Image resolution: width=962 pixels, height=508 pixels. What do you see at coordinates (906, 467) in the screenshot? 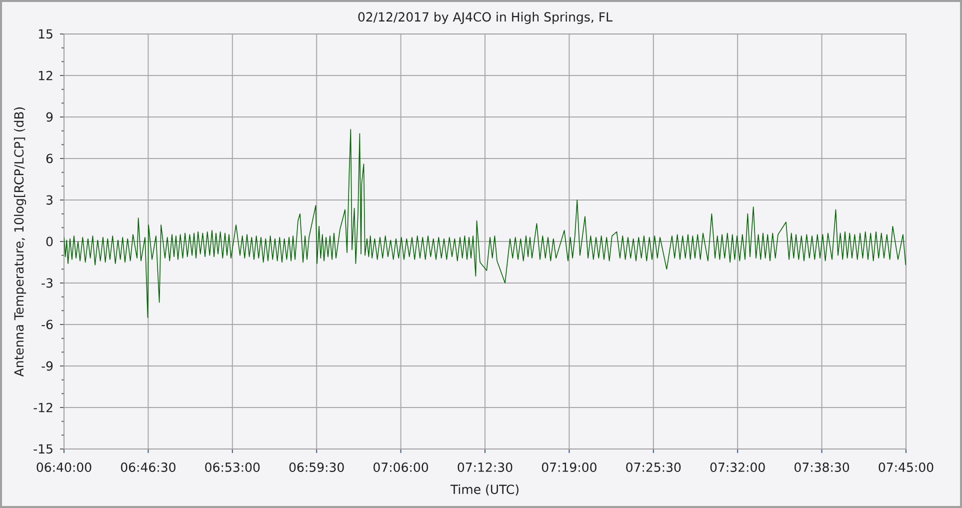
I see `x-tick-label: 07:45:00` at bounding box center [906, 467].